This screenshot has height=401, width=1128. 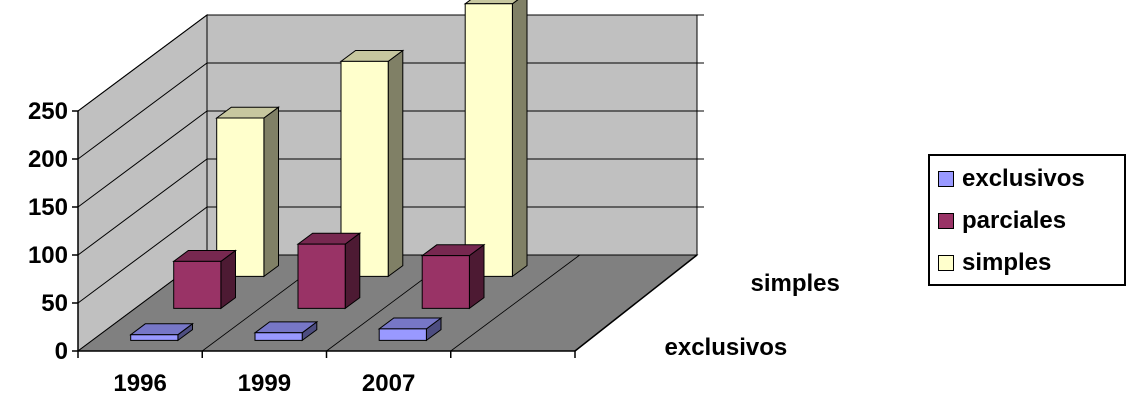 I want to click on legend-swatch-parciales, so click(x=946, y=221).